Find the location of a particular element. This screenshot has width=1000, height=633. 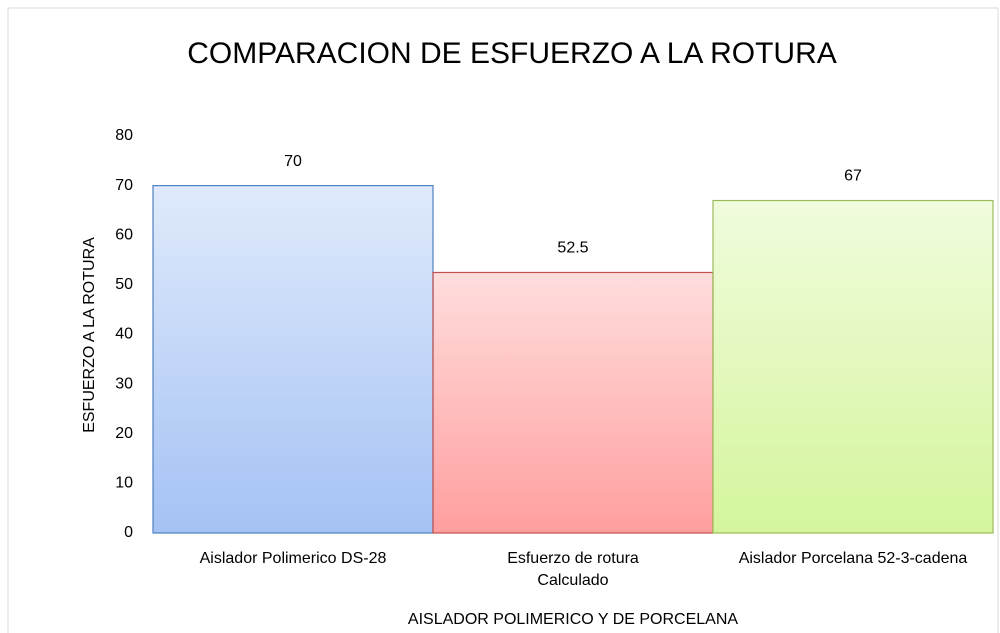

y-tick-label: 70 is located at coordinates (124, 185).